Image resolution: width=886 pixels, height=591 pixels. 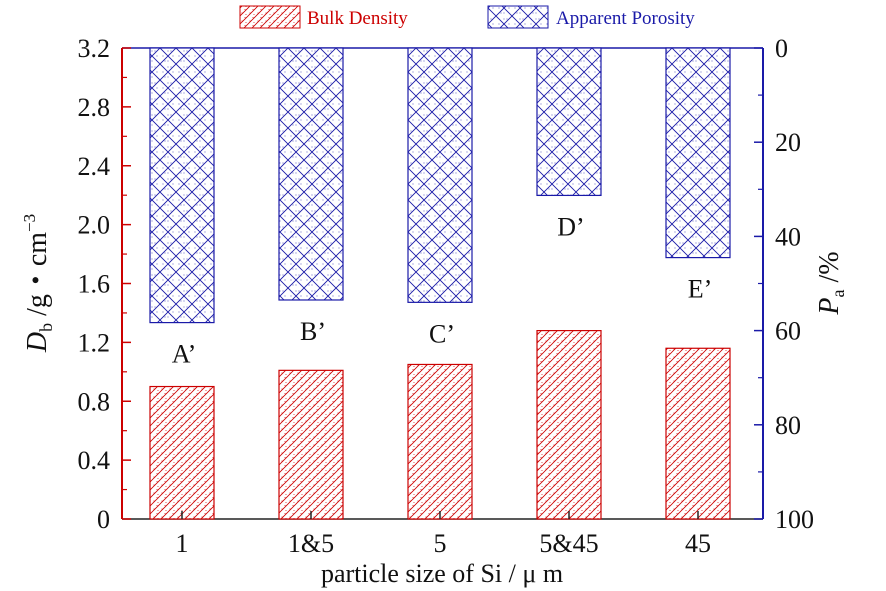 I want to click on left-axis-title-superscript: −3, so click(x=29, y=223).